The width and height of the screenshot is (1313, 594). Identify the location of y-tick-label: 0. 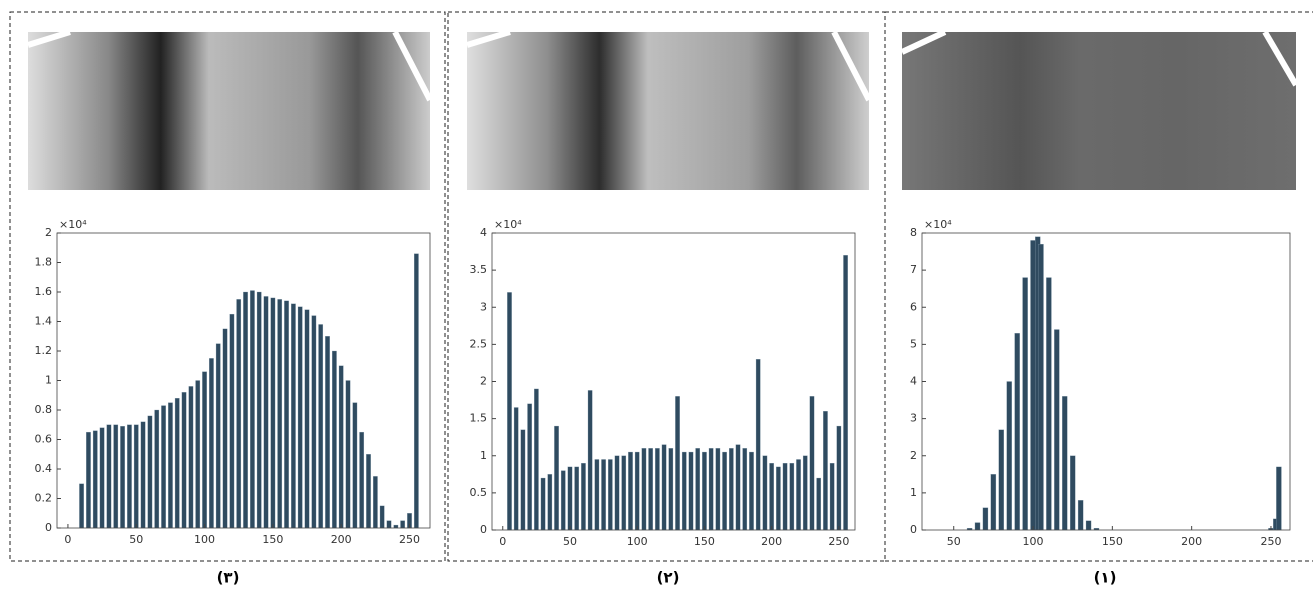
(48, 527).